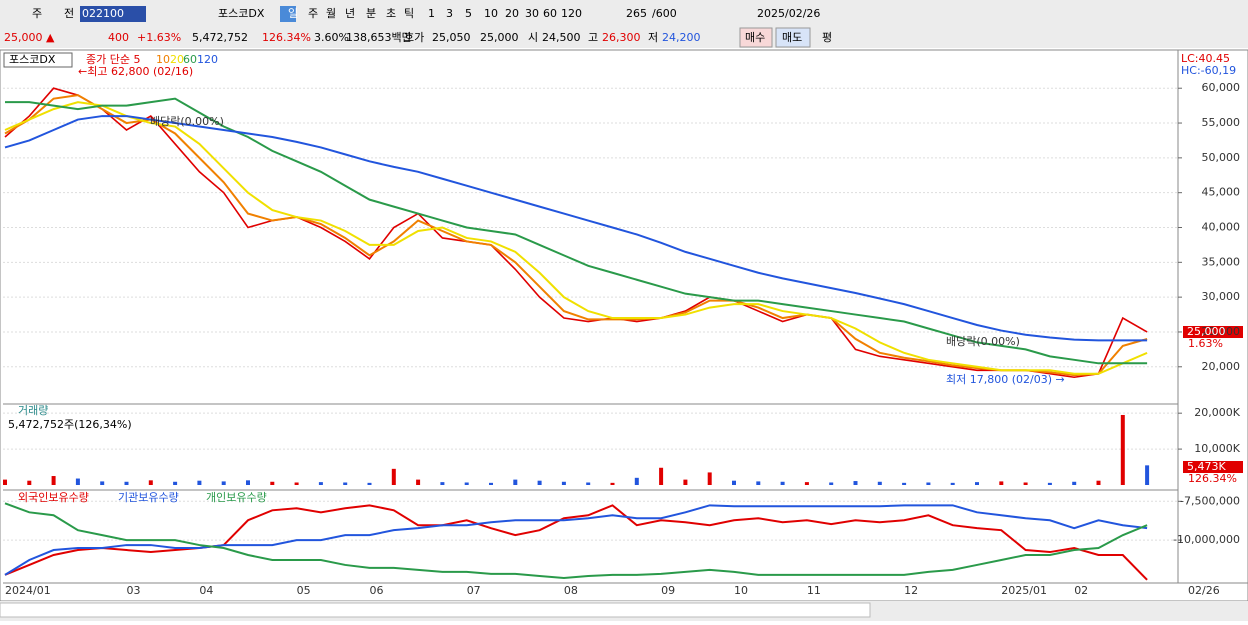 This screenshot has height=625, width=1248. Describe the element at coordinates (788, 13) in the screenshot. I see `toolbar-label: 2025/02/26` at that location.